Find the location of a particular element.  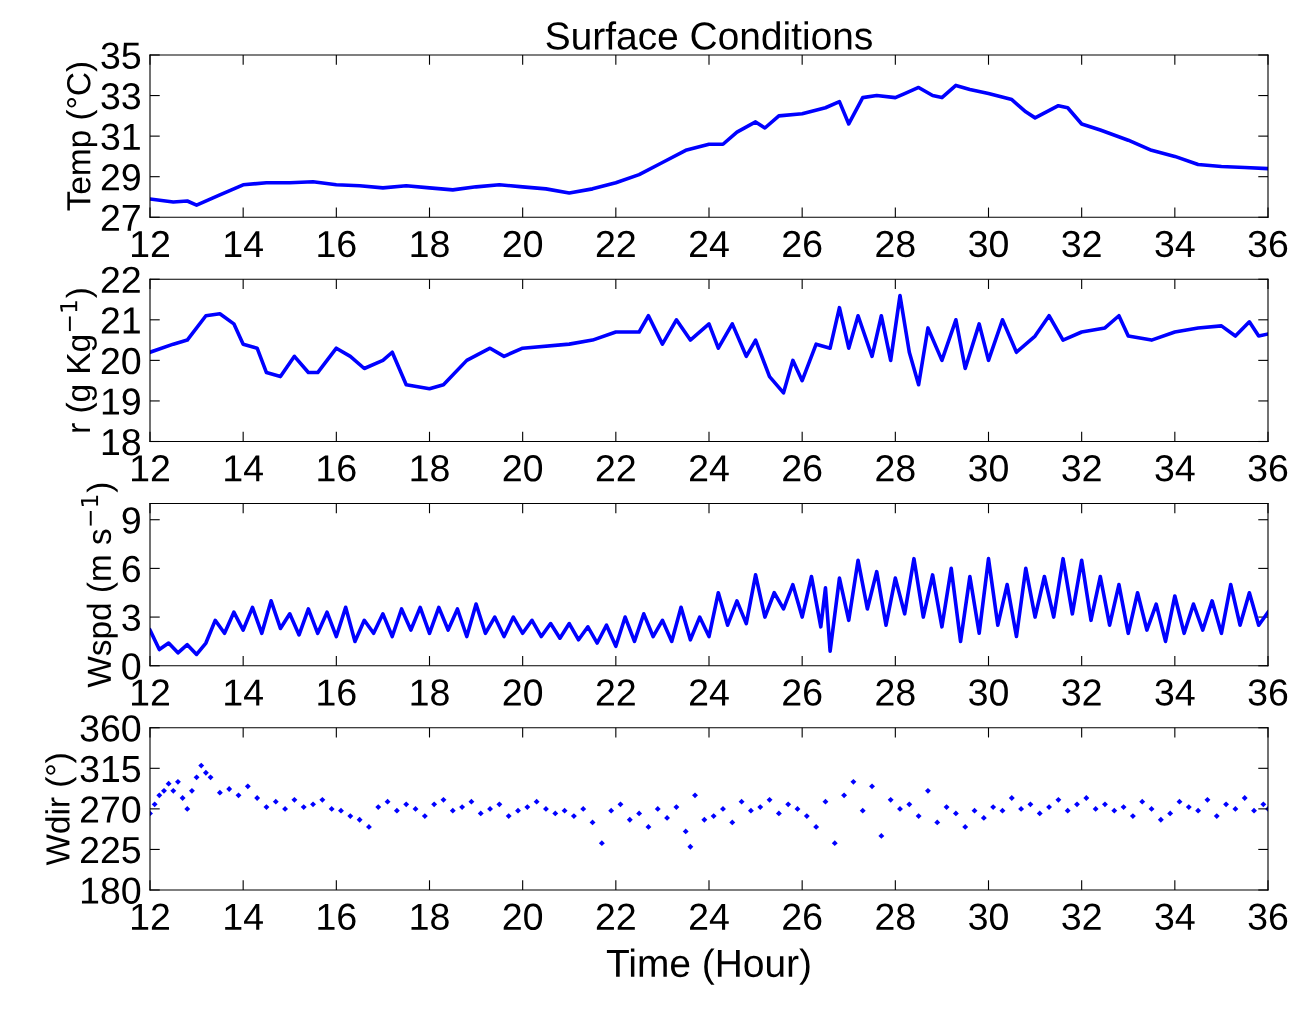

y-tick-label: 180 is located at coordinates (111, 890).